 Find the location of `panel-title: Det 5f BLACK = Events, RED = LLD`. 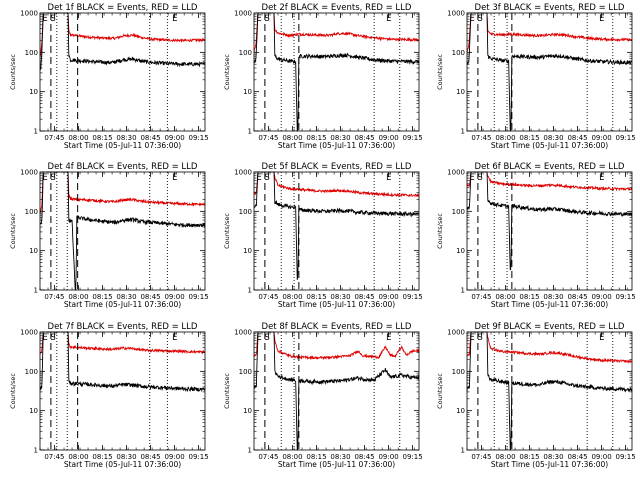

panel-title: Det 5f BLACK = Events, RED = LLD is located at coordinates (337, 167).